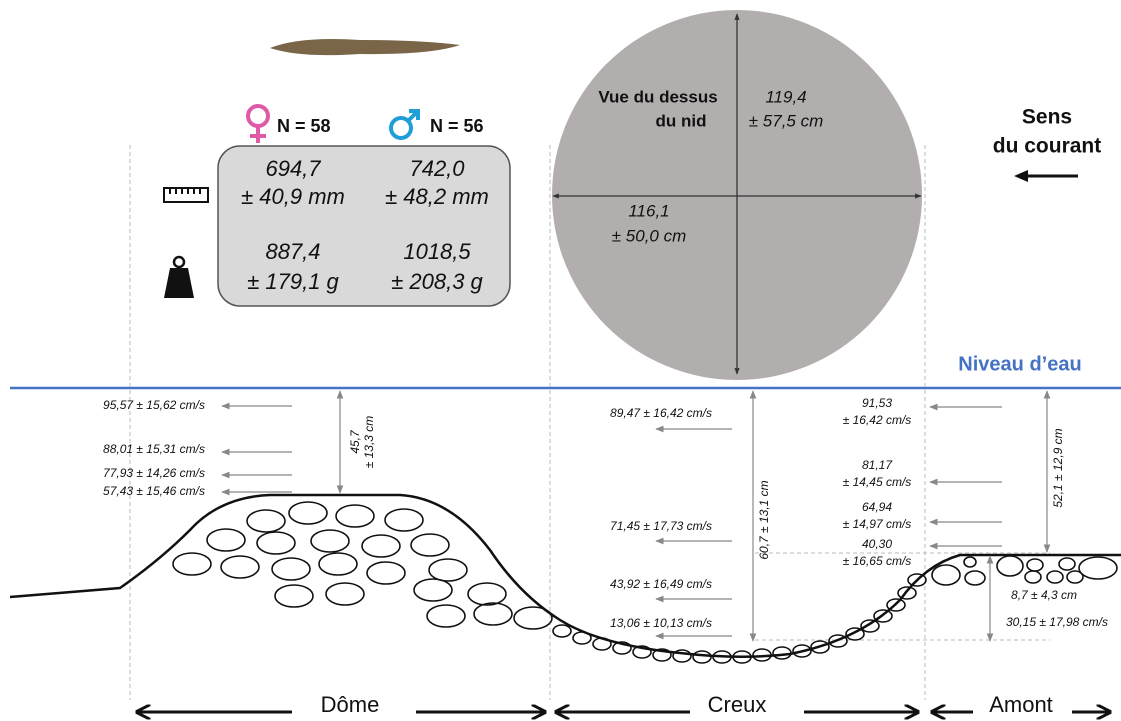 The width and height of the screenshot is (1121, 721). What do you see at coordinates (1019, 364) in the screenshot?
I see `water-level-label: Niveau d’eau` at bounding box center [1019, 364].